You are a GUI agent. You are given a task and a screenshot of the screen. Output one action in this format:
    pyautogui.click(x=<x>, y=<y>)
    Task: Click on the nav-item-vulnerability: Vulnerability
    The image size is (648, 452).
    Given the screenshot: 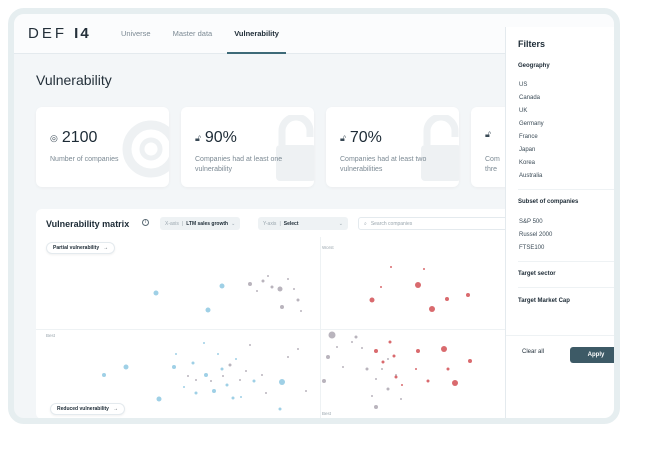 What is the action you would take?
    pyautogui.click(x=256, y=34)
    